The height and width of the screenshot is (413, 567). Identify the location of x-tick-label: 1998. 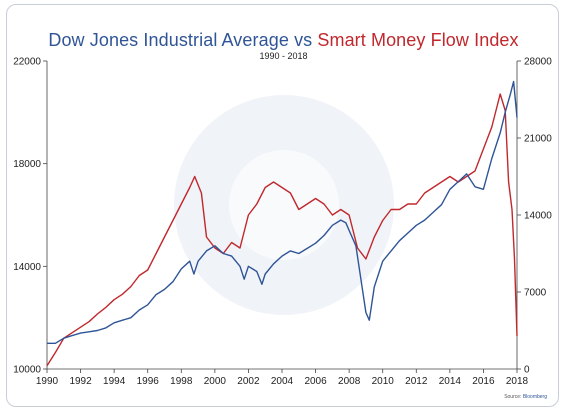
(181, 381).